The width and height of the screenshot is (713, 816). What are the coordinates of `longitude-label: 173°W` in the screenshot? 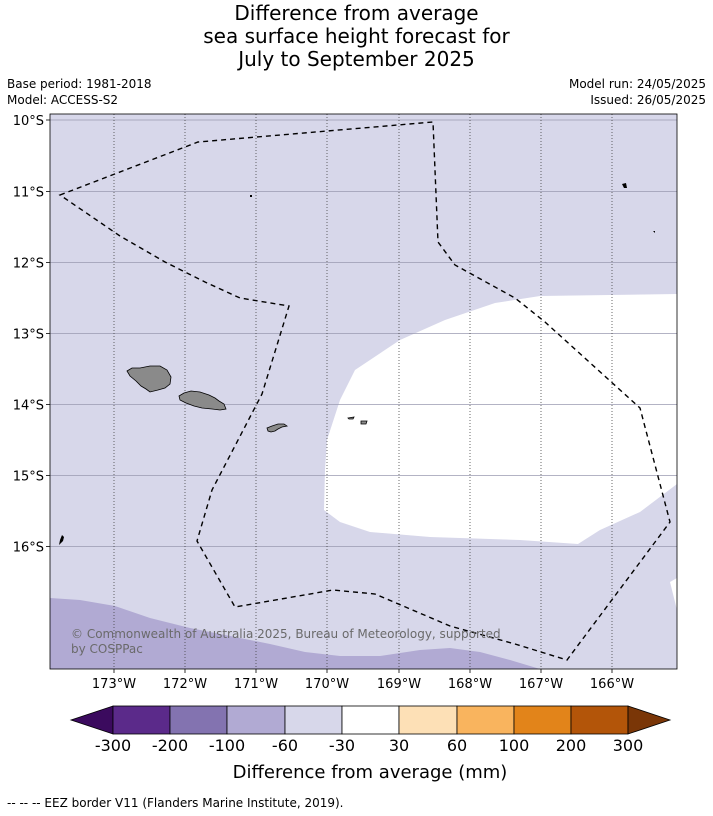 It's located at (114, 684).